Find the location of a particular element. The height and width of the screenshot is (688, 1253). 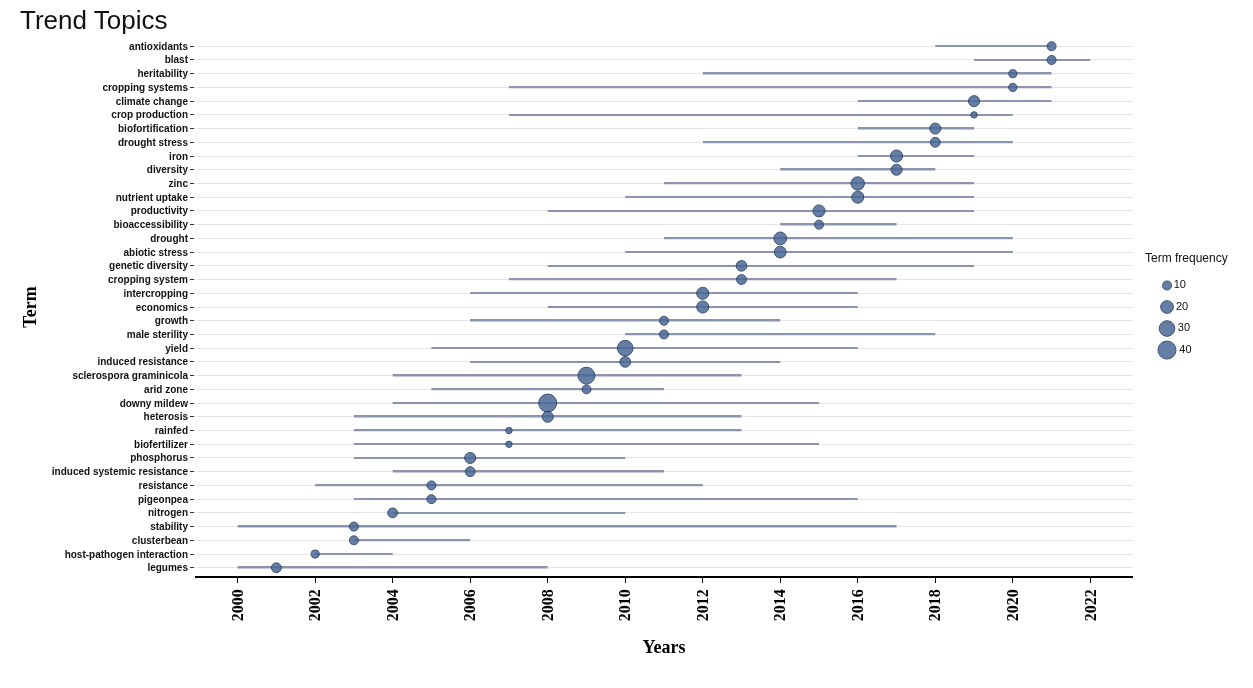

y-tick-label: host-pathogen interaction is located at coordinates (126, 554).